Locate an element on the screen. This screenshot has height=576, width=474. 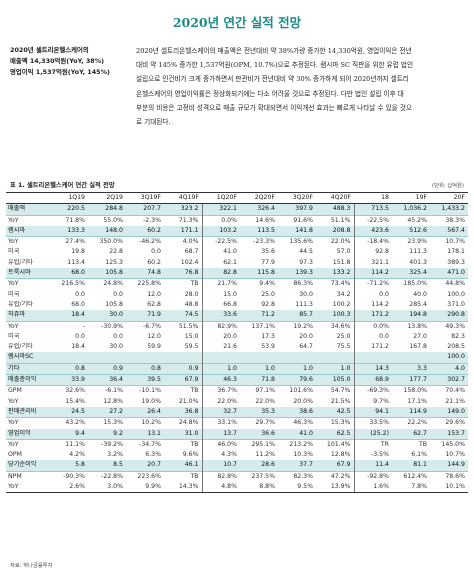
table-cell: 10.7% is located at coordinates (449, 242).